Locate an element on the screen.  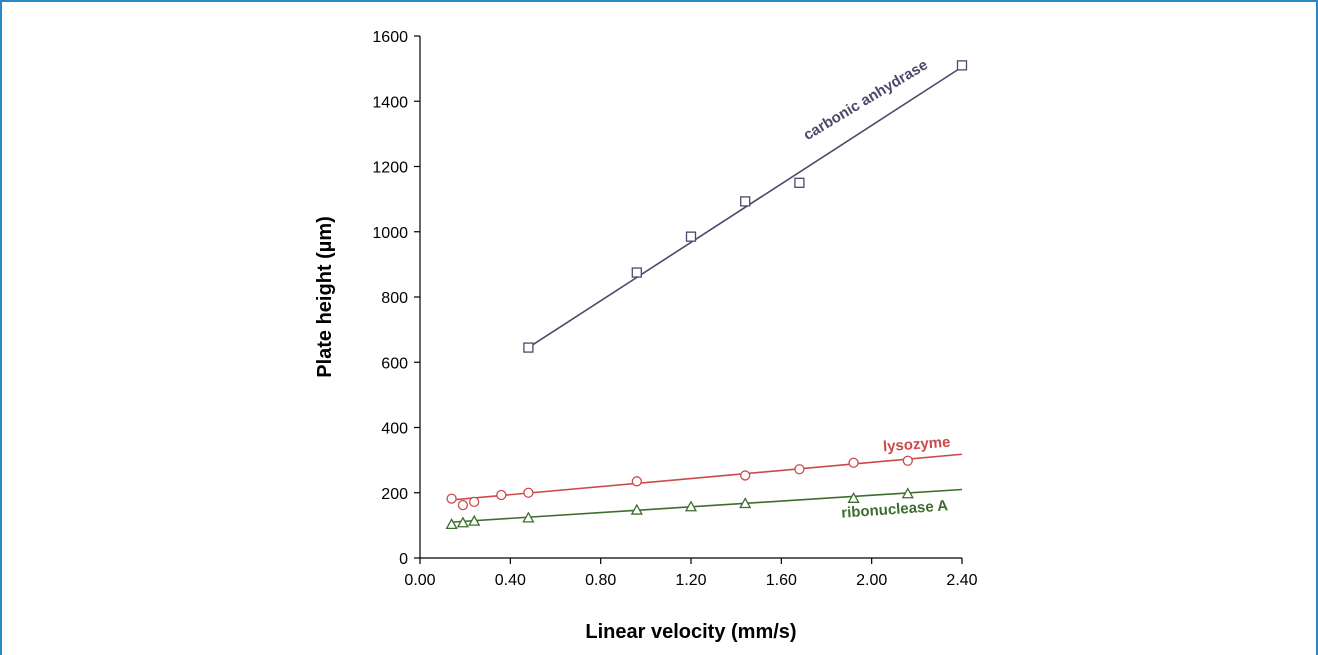
x-tick-label: 2.00 is located at coordinates (871, 580).